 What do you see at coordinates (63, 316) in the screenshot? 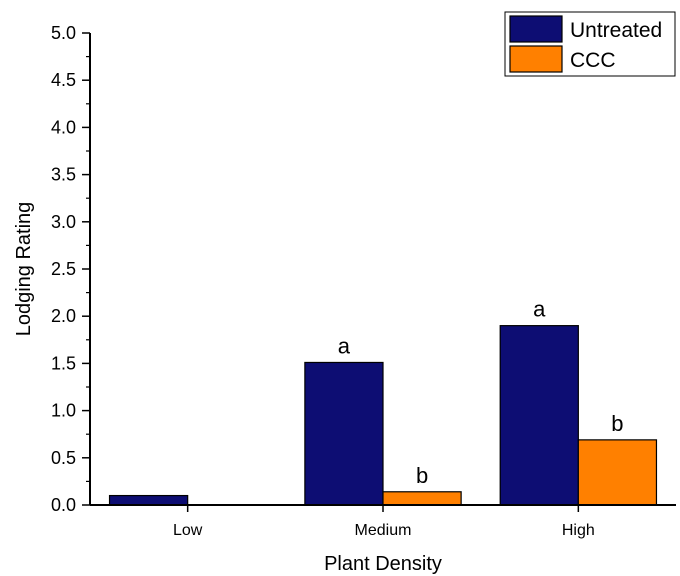
I see `y-tick-label: 2.0` at bounding box center [63, 316].